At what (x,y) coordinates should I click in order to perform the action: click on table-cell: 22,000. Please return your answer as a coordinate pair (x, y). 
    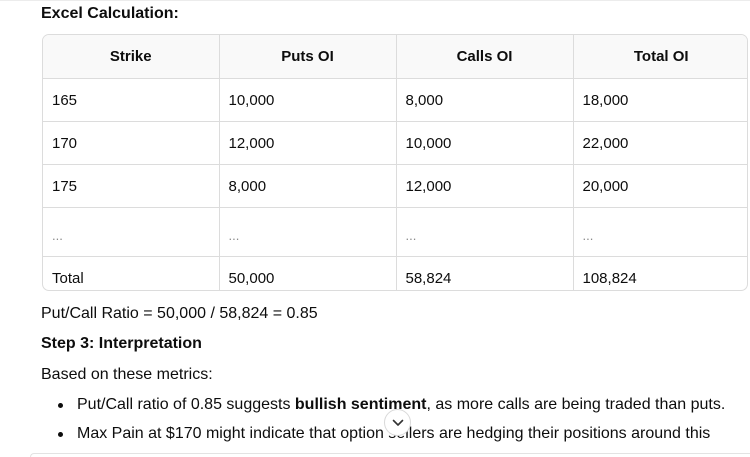
    Looking at the image, I should click on (660, 143).